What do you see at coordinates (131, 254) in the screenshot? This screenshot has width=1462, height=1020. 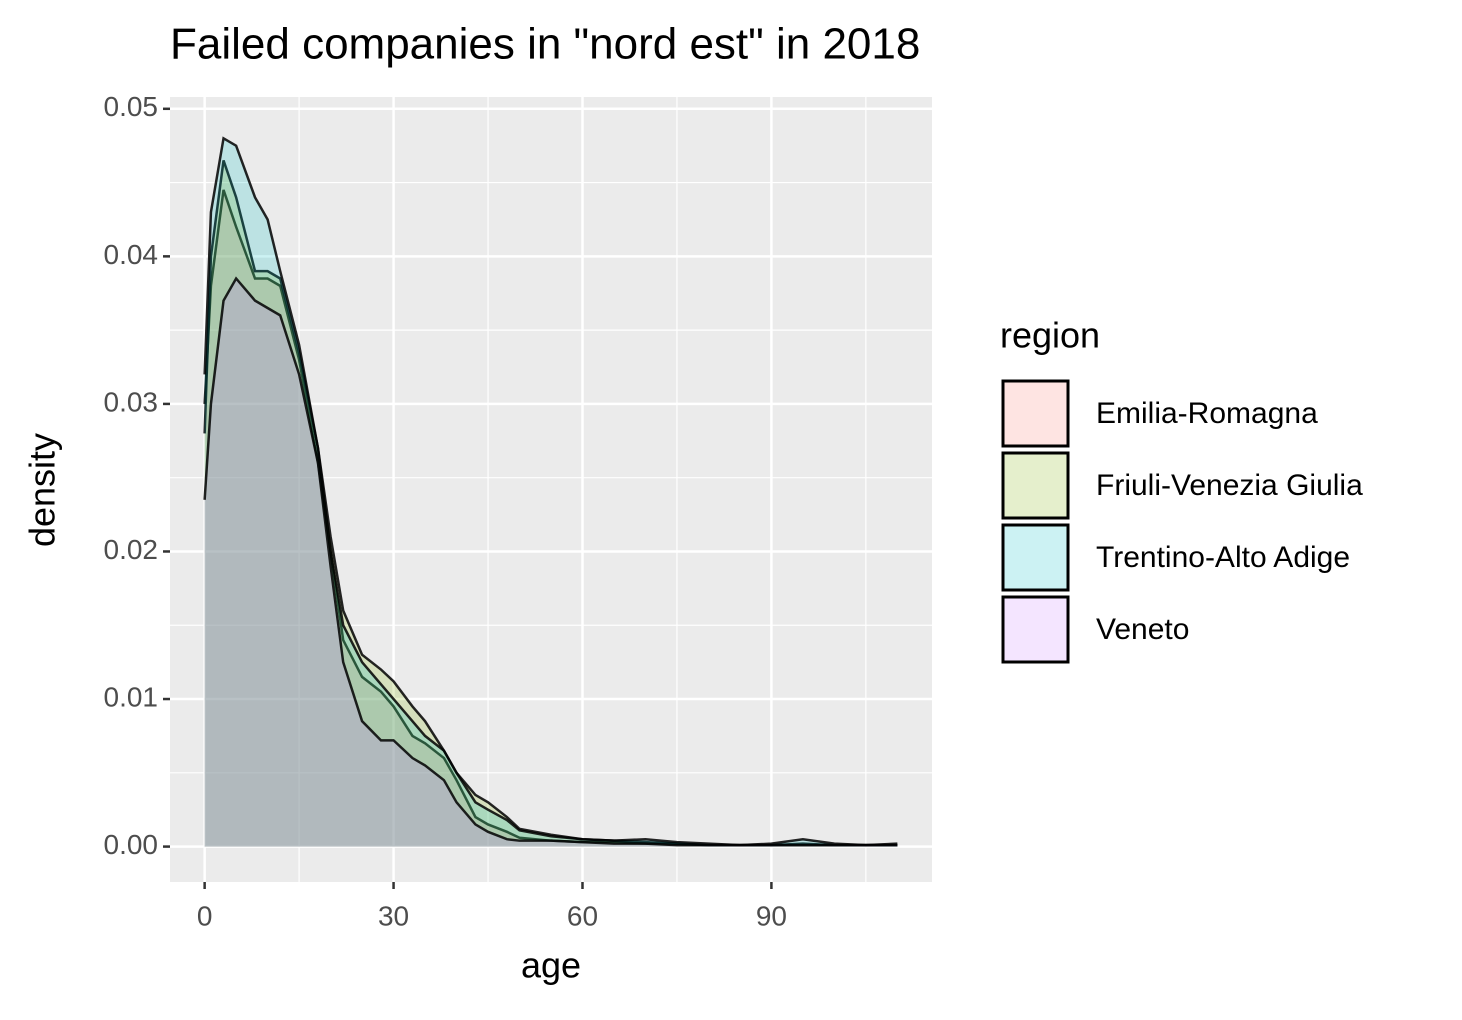 I see `y-tick-label: 0.04` at bounding box center [131, 254].